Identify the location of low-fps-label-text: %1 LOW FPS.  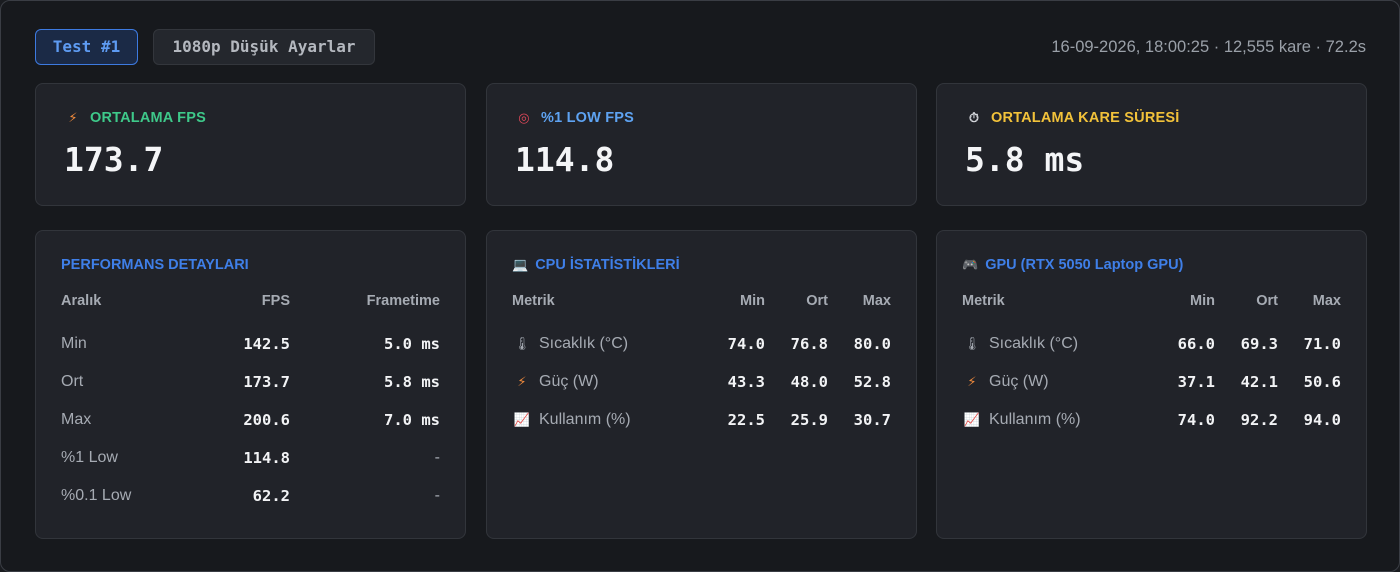
(588, 118).